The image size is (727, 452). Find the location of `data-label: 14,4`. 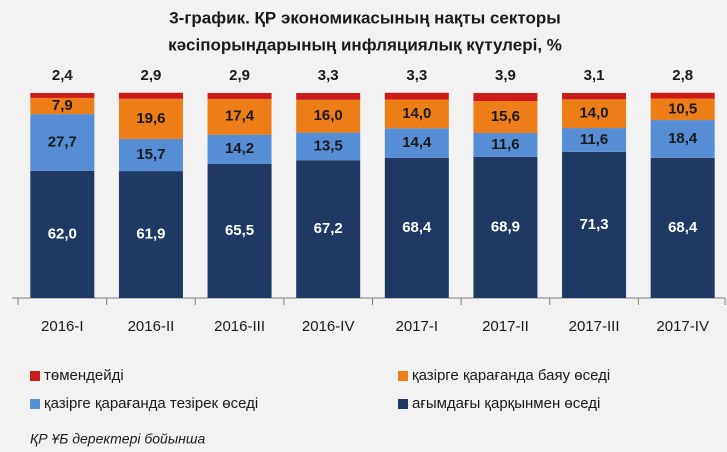

data-label: 14,4 is located at coordinates (417, 142).